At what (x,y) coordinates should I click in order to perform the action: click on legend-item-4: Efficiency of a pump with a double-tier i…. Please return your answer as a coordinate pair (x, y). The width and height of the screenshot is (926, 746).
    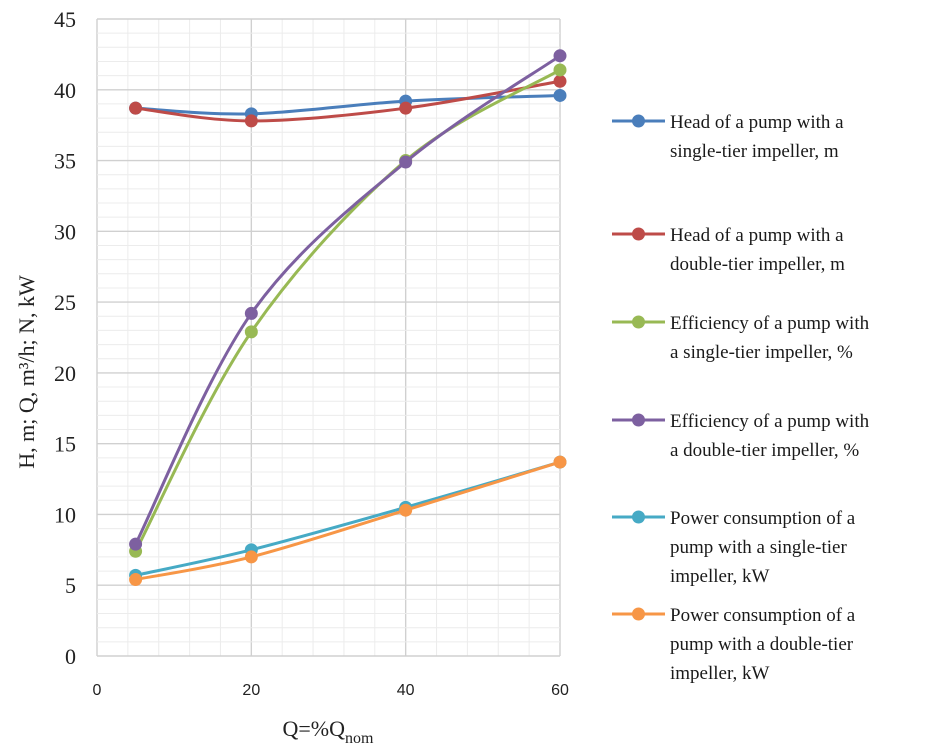
    Looking at the image, I should click on (741, 436).